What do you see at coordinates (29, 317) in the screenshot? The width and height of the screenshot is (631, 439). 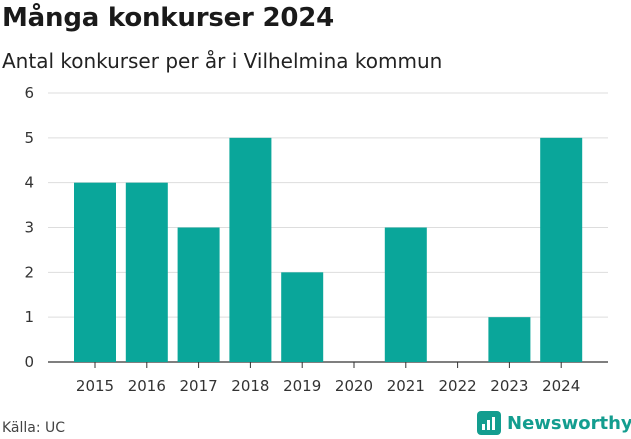 I see `y-tick-label: 1` at bounding box center [29, 317].